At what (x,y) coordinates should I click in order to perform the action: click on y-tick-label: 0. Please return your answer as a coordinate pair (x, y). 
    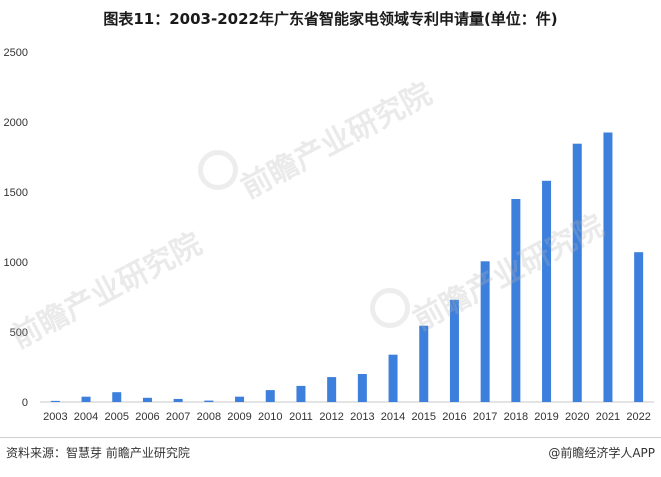
    Looking at the image, I should click on (25, 403).